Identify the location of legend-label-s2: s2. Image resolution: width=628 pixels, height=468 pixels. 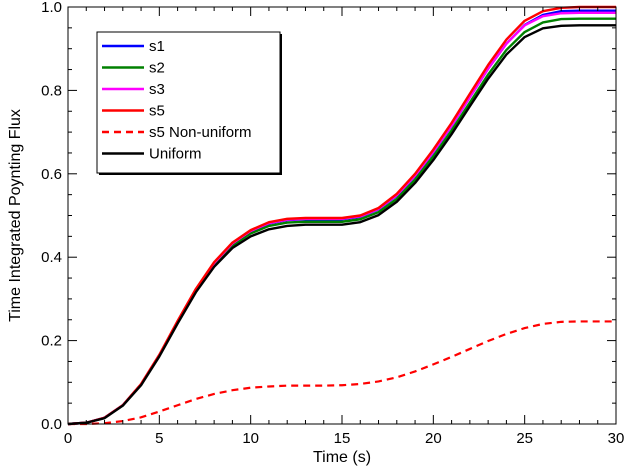
(157, 68).